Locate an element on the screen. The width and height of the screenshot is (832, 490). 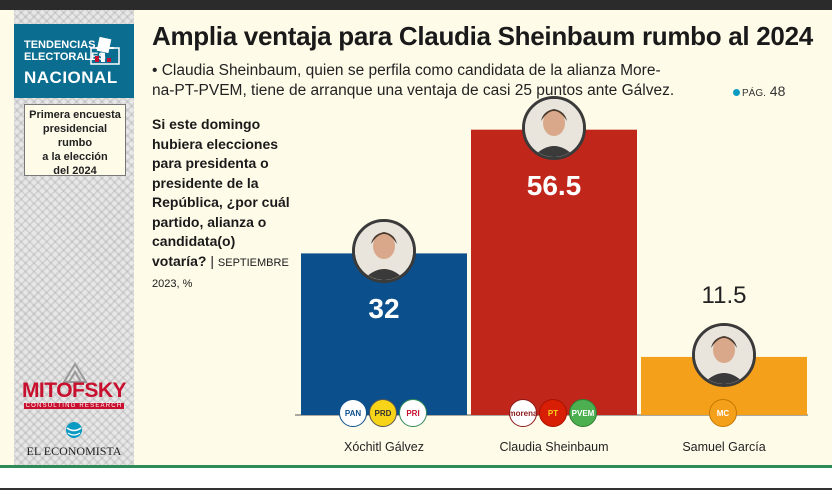
party-logo-mc: MC is located at coordinates (723, 413).